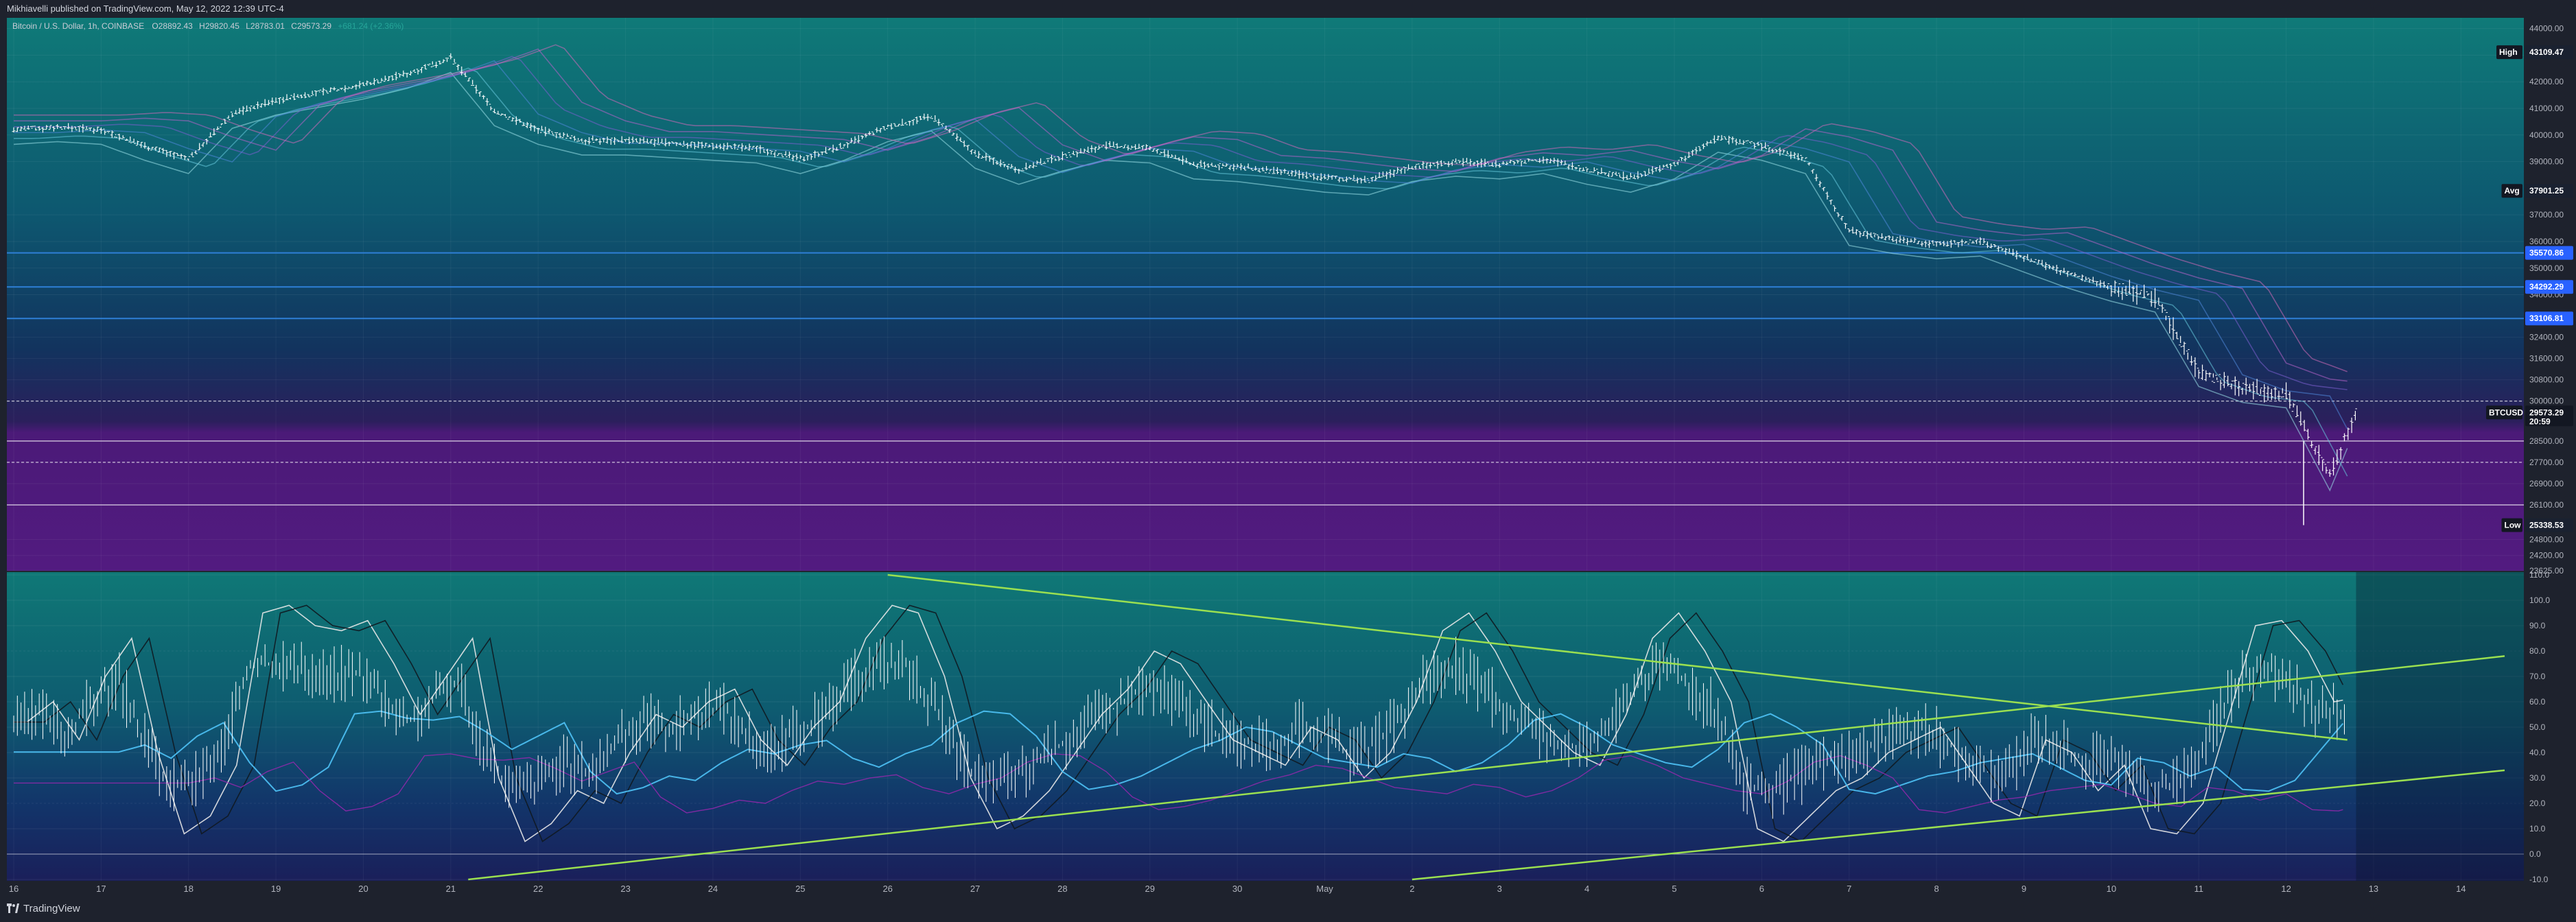 Image resolution: width=2576 pixels, height=922 pixels. What do you see at coordinates (2373, 889) in the screenshot?
I see `time-tick: 13` at bounding box center [2373, 889].